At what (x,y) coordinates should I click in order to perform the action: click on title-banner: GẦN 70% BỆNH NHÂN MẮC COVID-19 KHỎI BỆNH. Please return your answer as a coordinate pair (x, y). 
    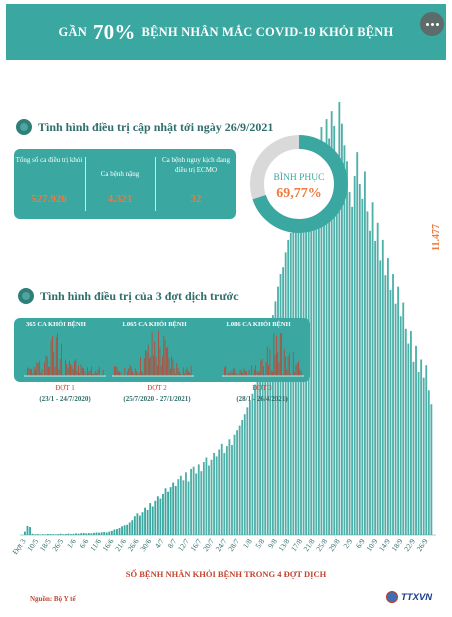
    Looking at the image, I should click on (226, 32).